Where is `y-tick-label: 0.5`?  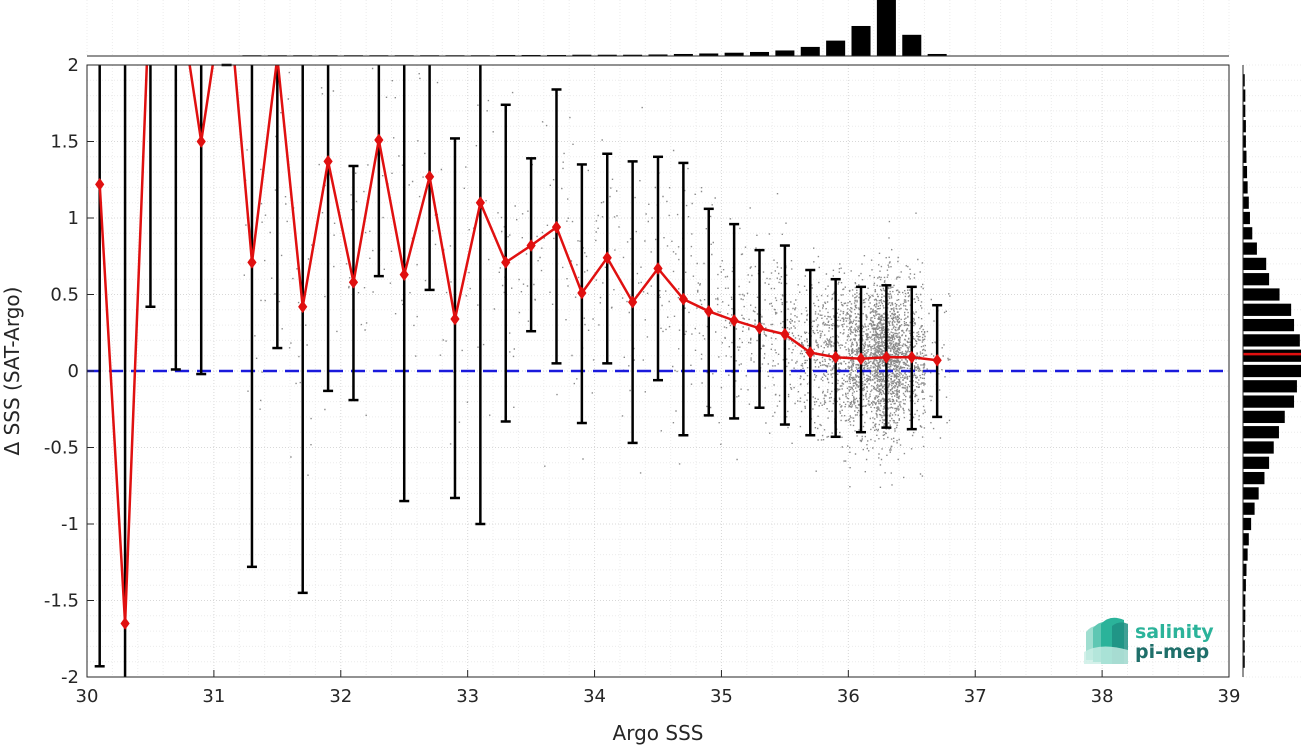 y-tick-label: 0.5 is located at coordinates (64, 295).